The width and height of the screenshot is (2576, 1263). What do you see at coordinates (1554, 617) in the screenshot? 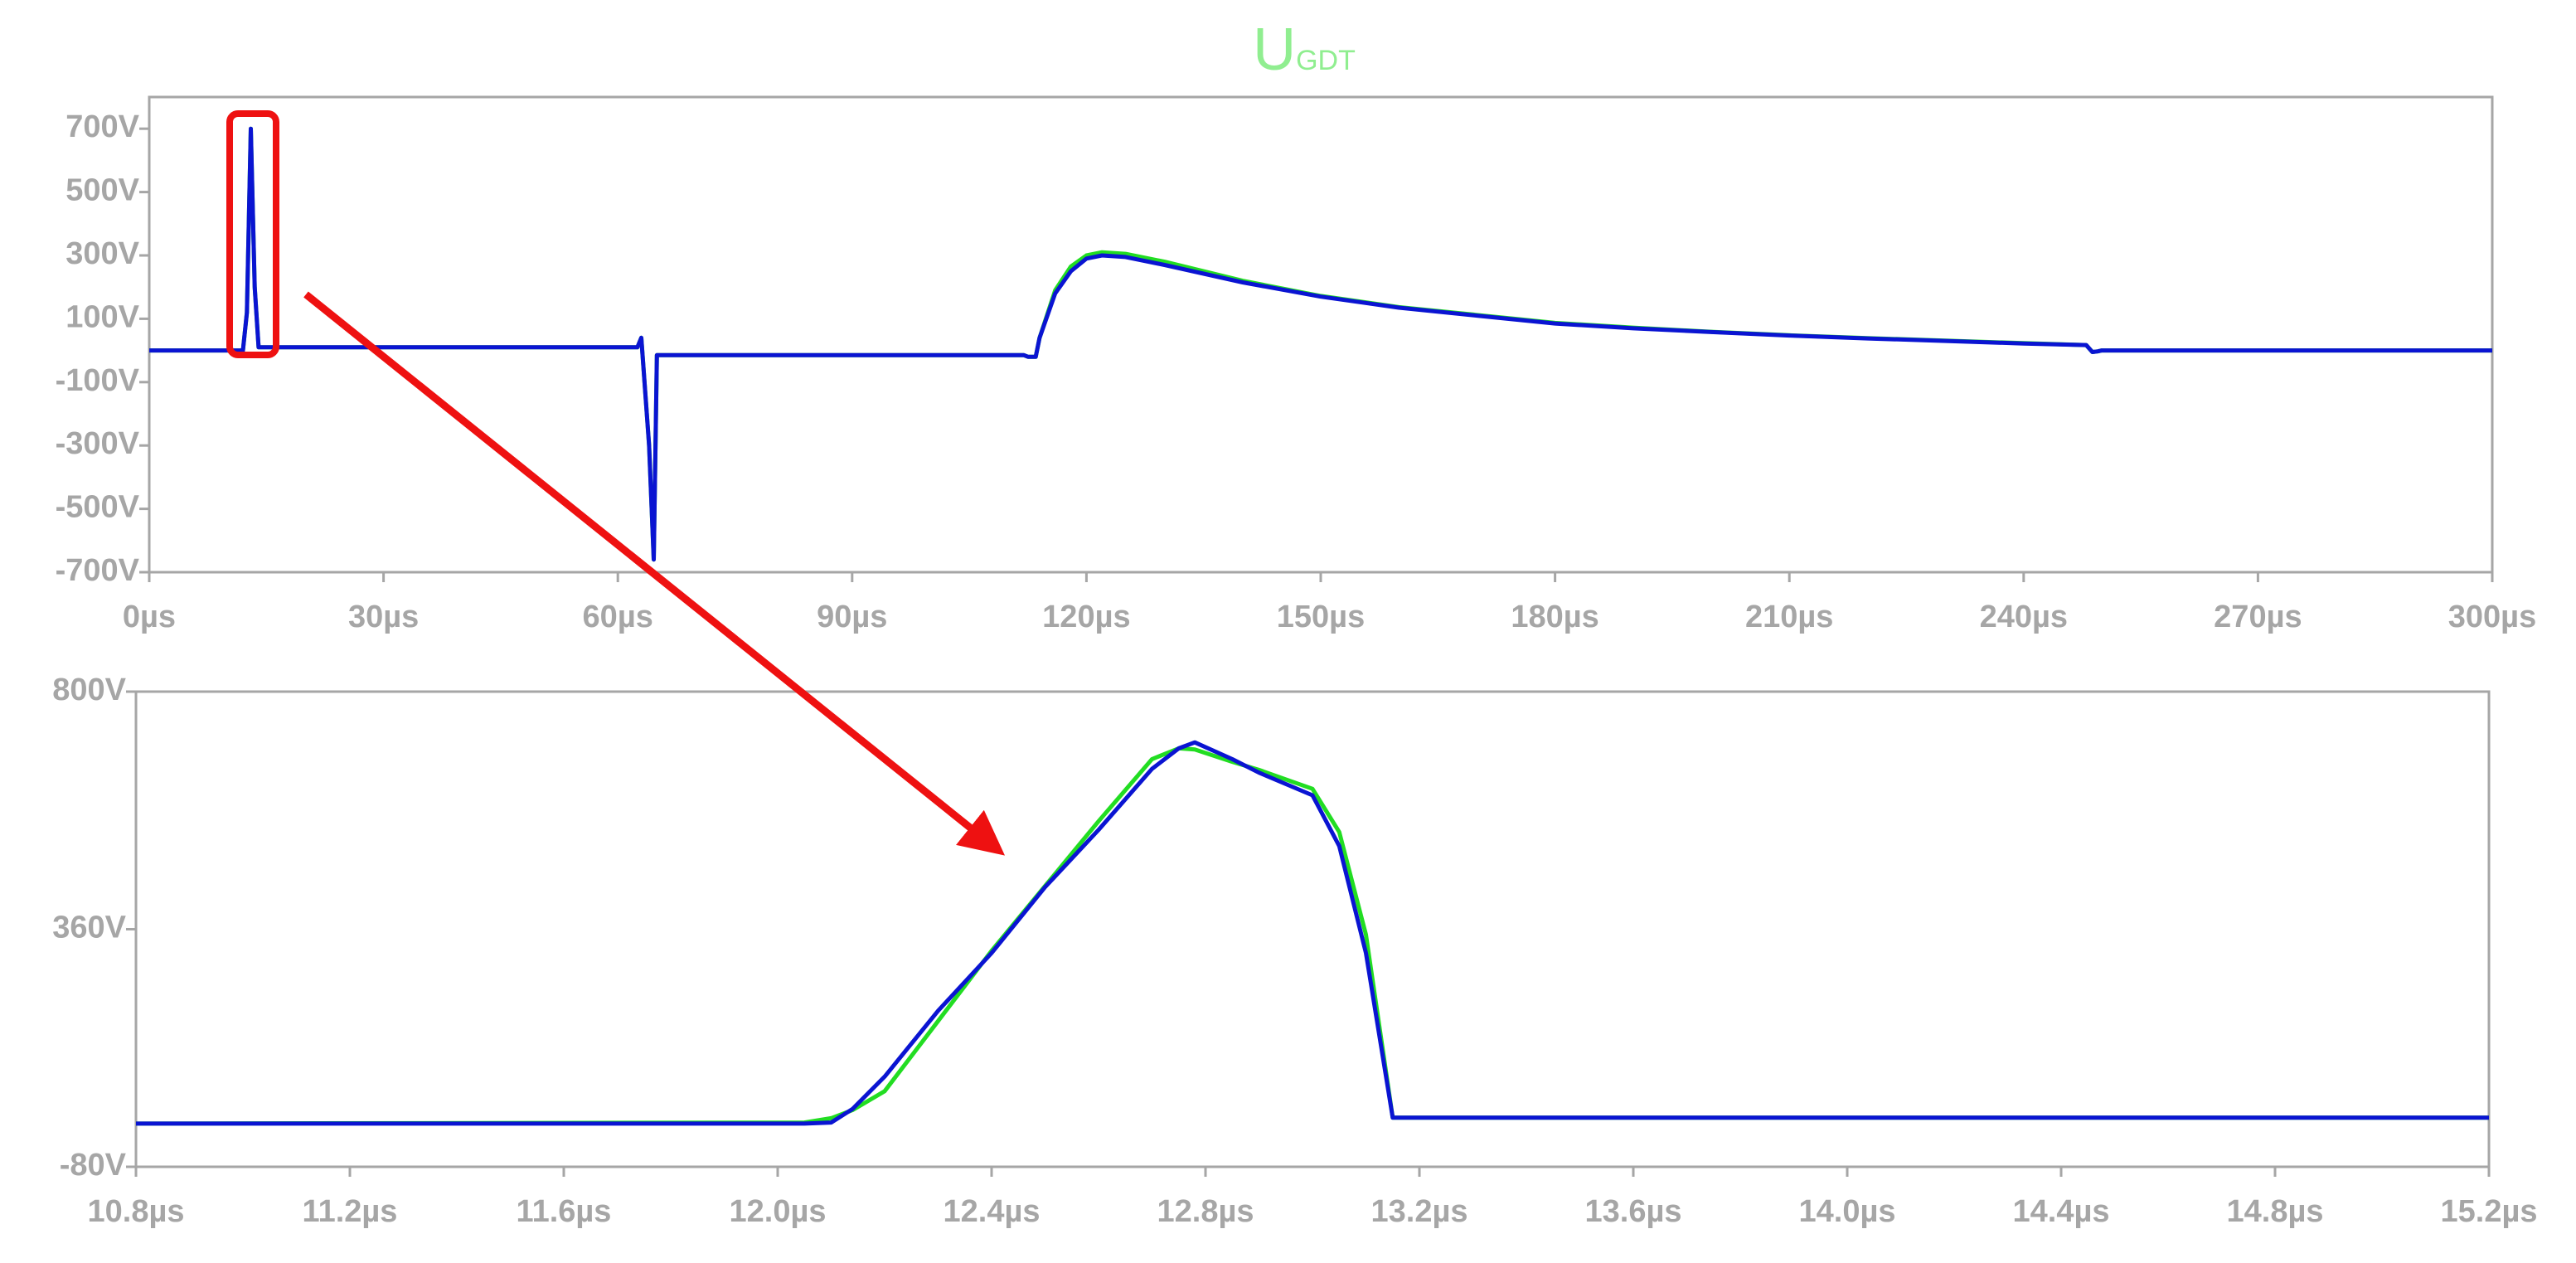
I see `x-tick-label: 180µs` at bounding box center [1554, 617].